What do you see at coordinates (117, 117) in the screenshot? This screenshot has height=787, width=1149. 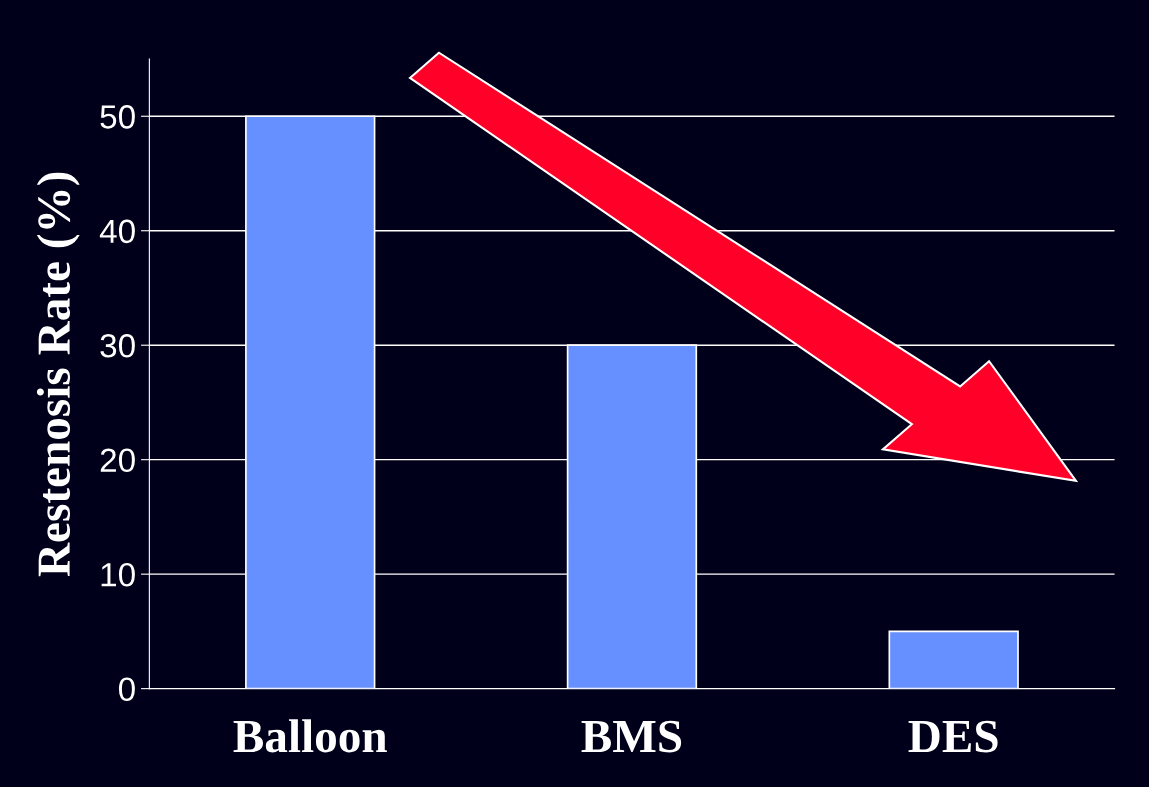 I see `y-tick-label: 50` at bounding box center [117, 117].